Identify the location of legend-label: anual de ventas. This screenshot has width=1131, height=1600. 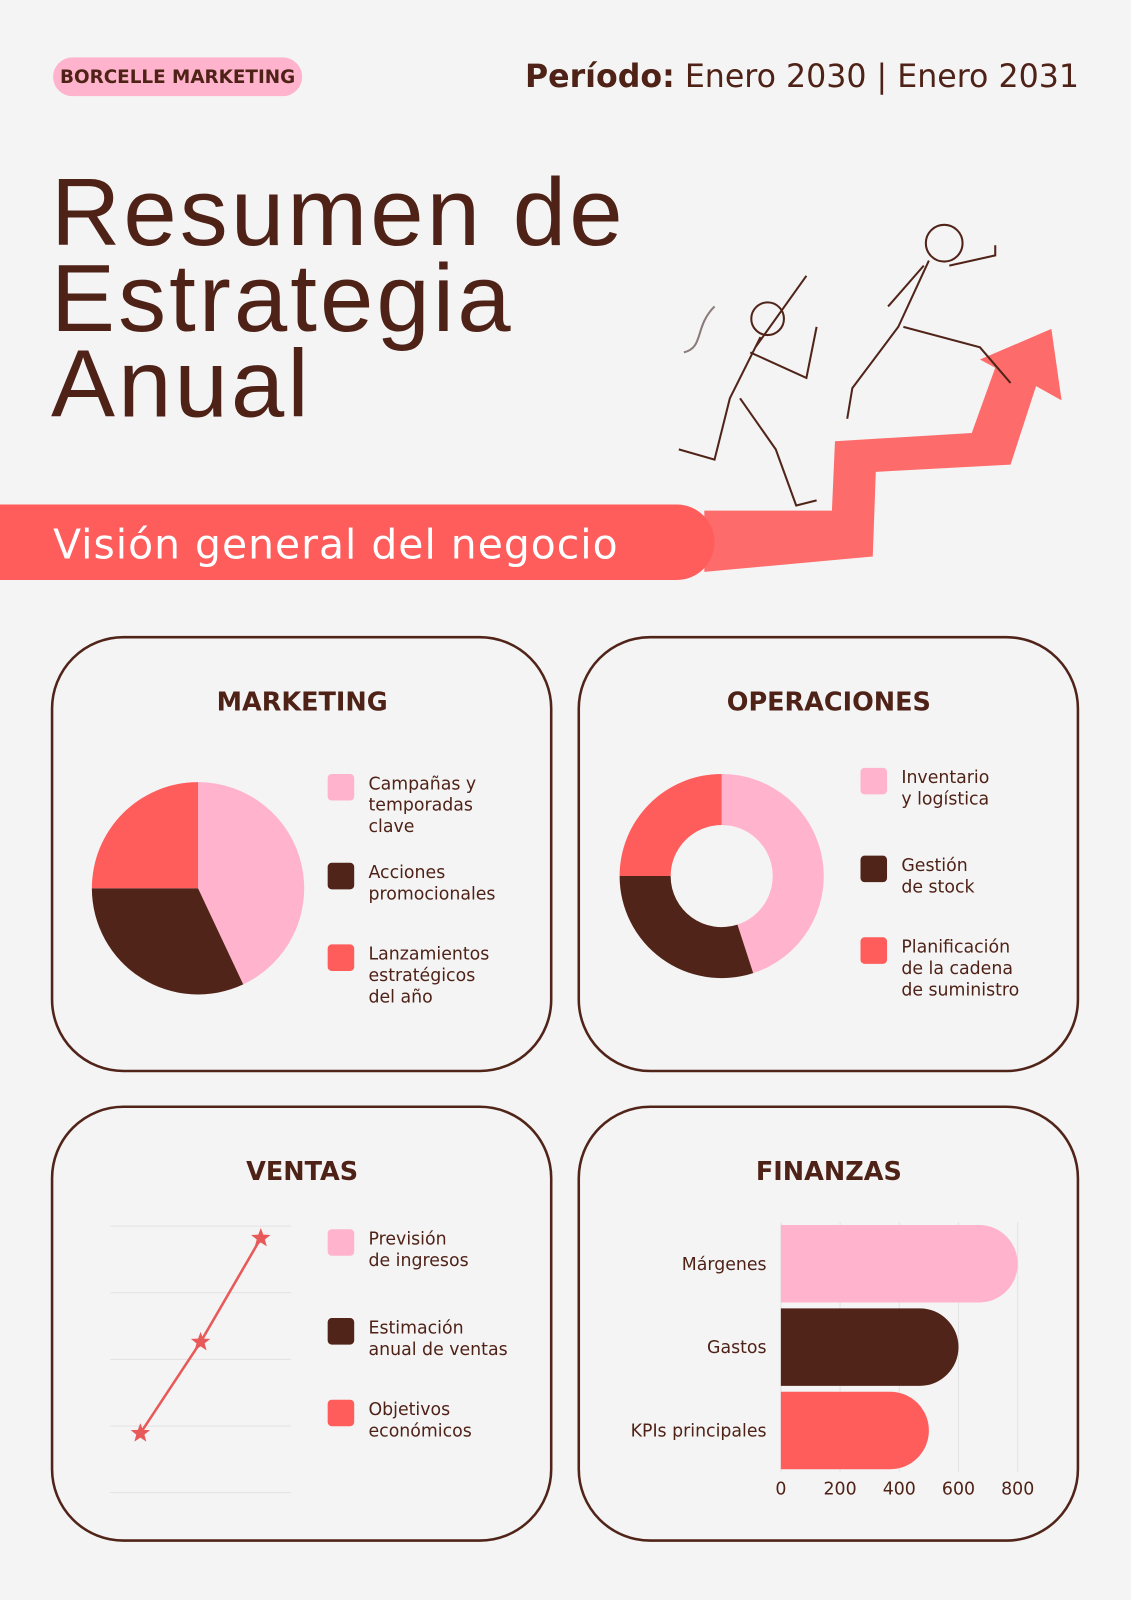
(437, 1350).